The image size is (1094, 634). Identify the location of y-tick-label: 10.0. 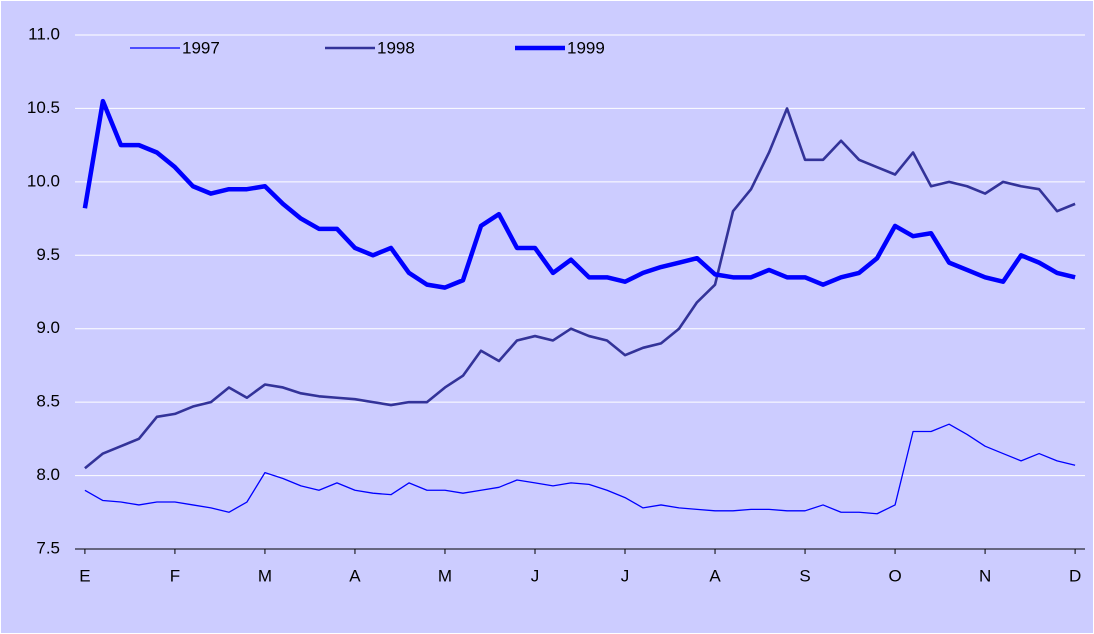
(43, 180).